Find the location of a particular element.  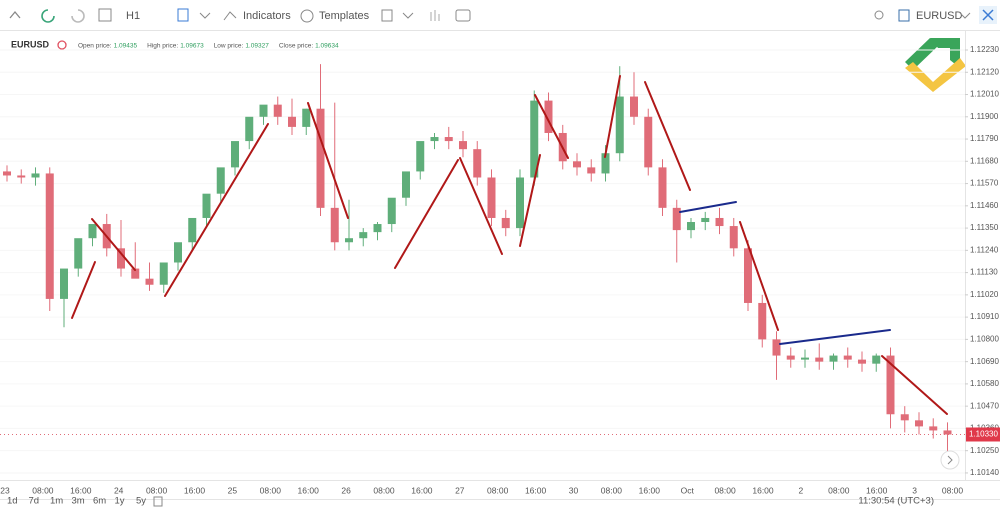

info-label: High price: is located at coordinates (162, 46).